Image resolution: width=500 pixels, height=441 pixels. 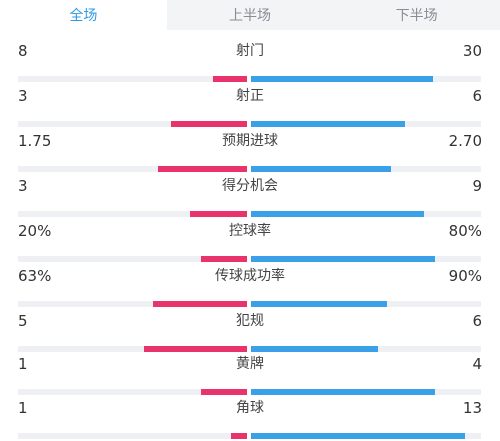 I want to click on stat-row: 63% 传球成功率 90%, so click(x=250, y=287).